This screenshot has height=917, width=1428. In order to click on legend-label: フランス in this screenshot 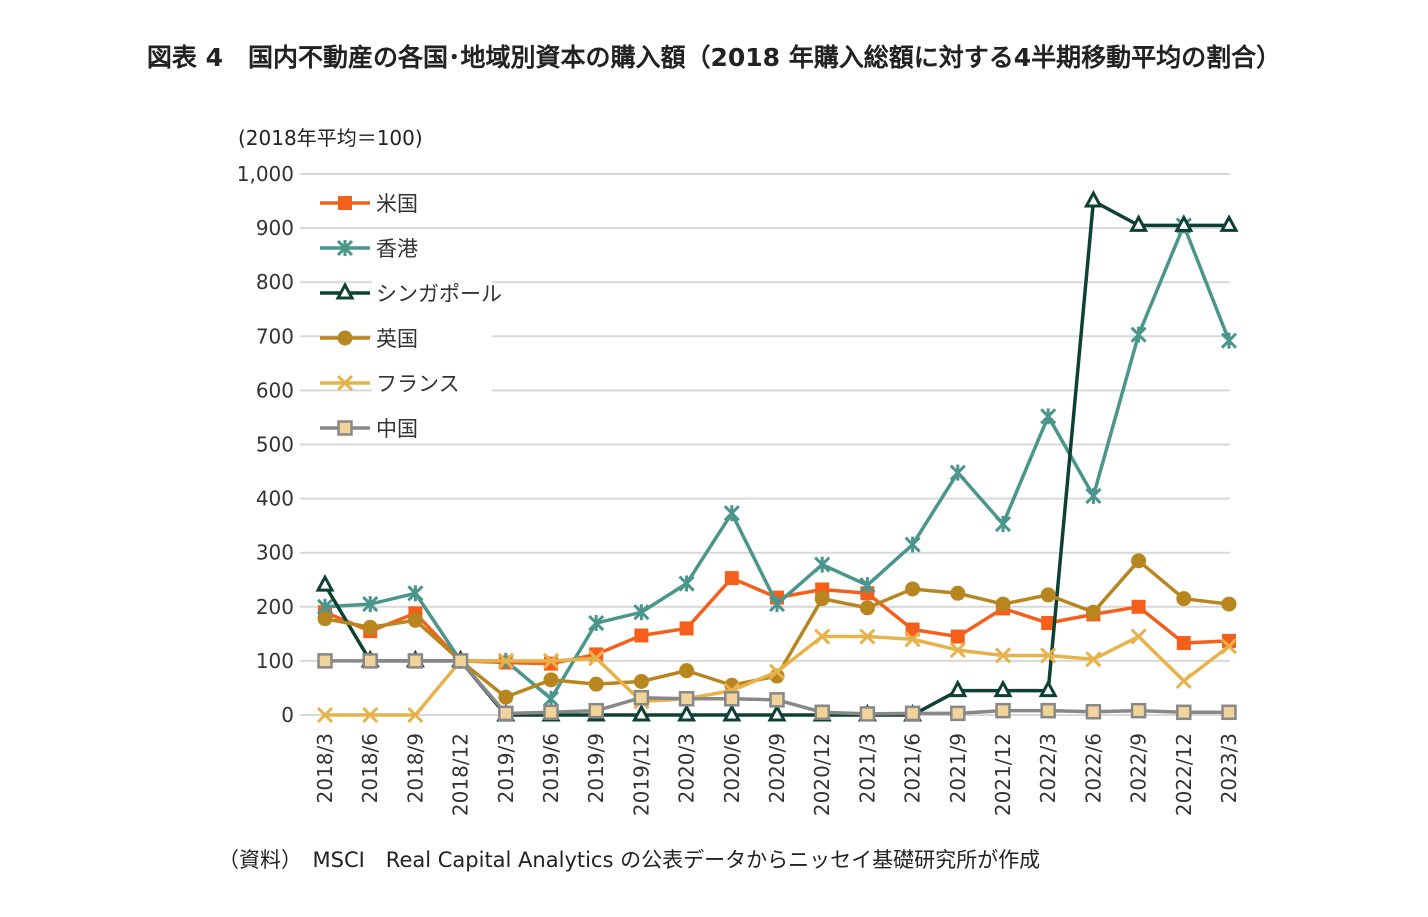, I will do `click(418, 384)`.